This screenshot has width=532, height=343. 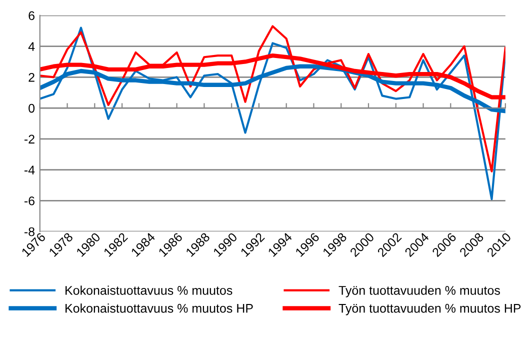 I want to click on y-tick-label: 4, so click(x=31, y=46).